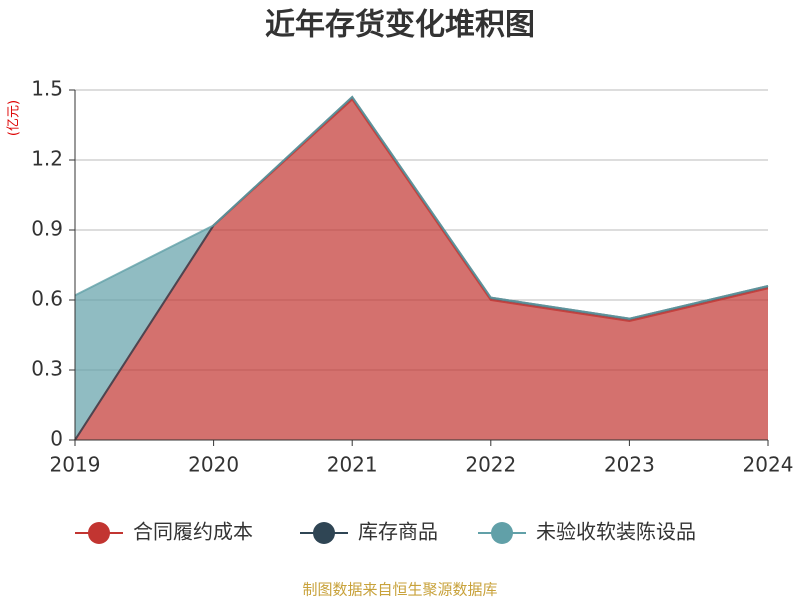 This screenshot has height=600, width=800. I want to click on x-tick-label: 2019, so click(75, 465).